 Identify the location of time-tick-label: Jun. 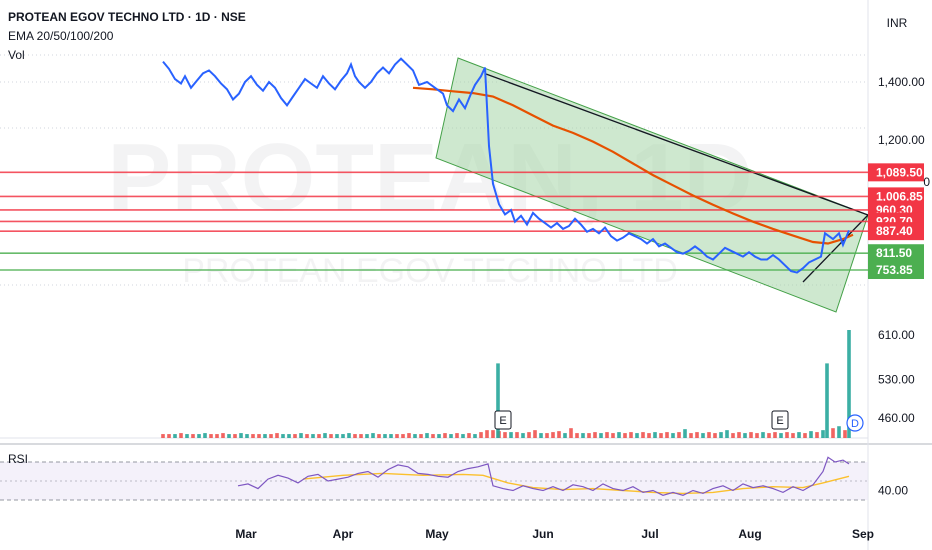
(542, 534).